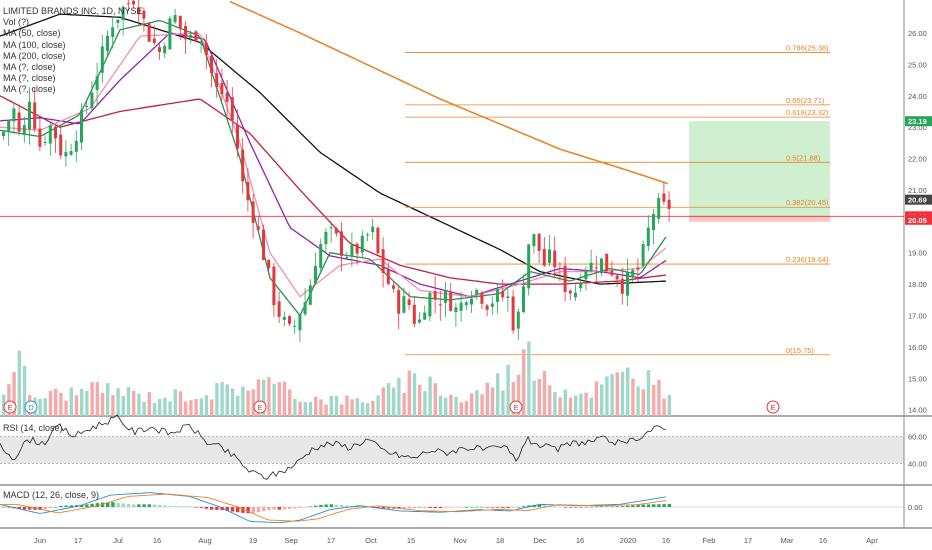 This screenshot has height=550, width=932. I want to click on fib-label: 0.618(23.32), so click(807, 112).